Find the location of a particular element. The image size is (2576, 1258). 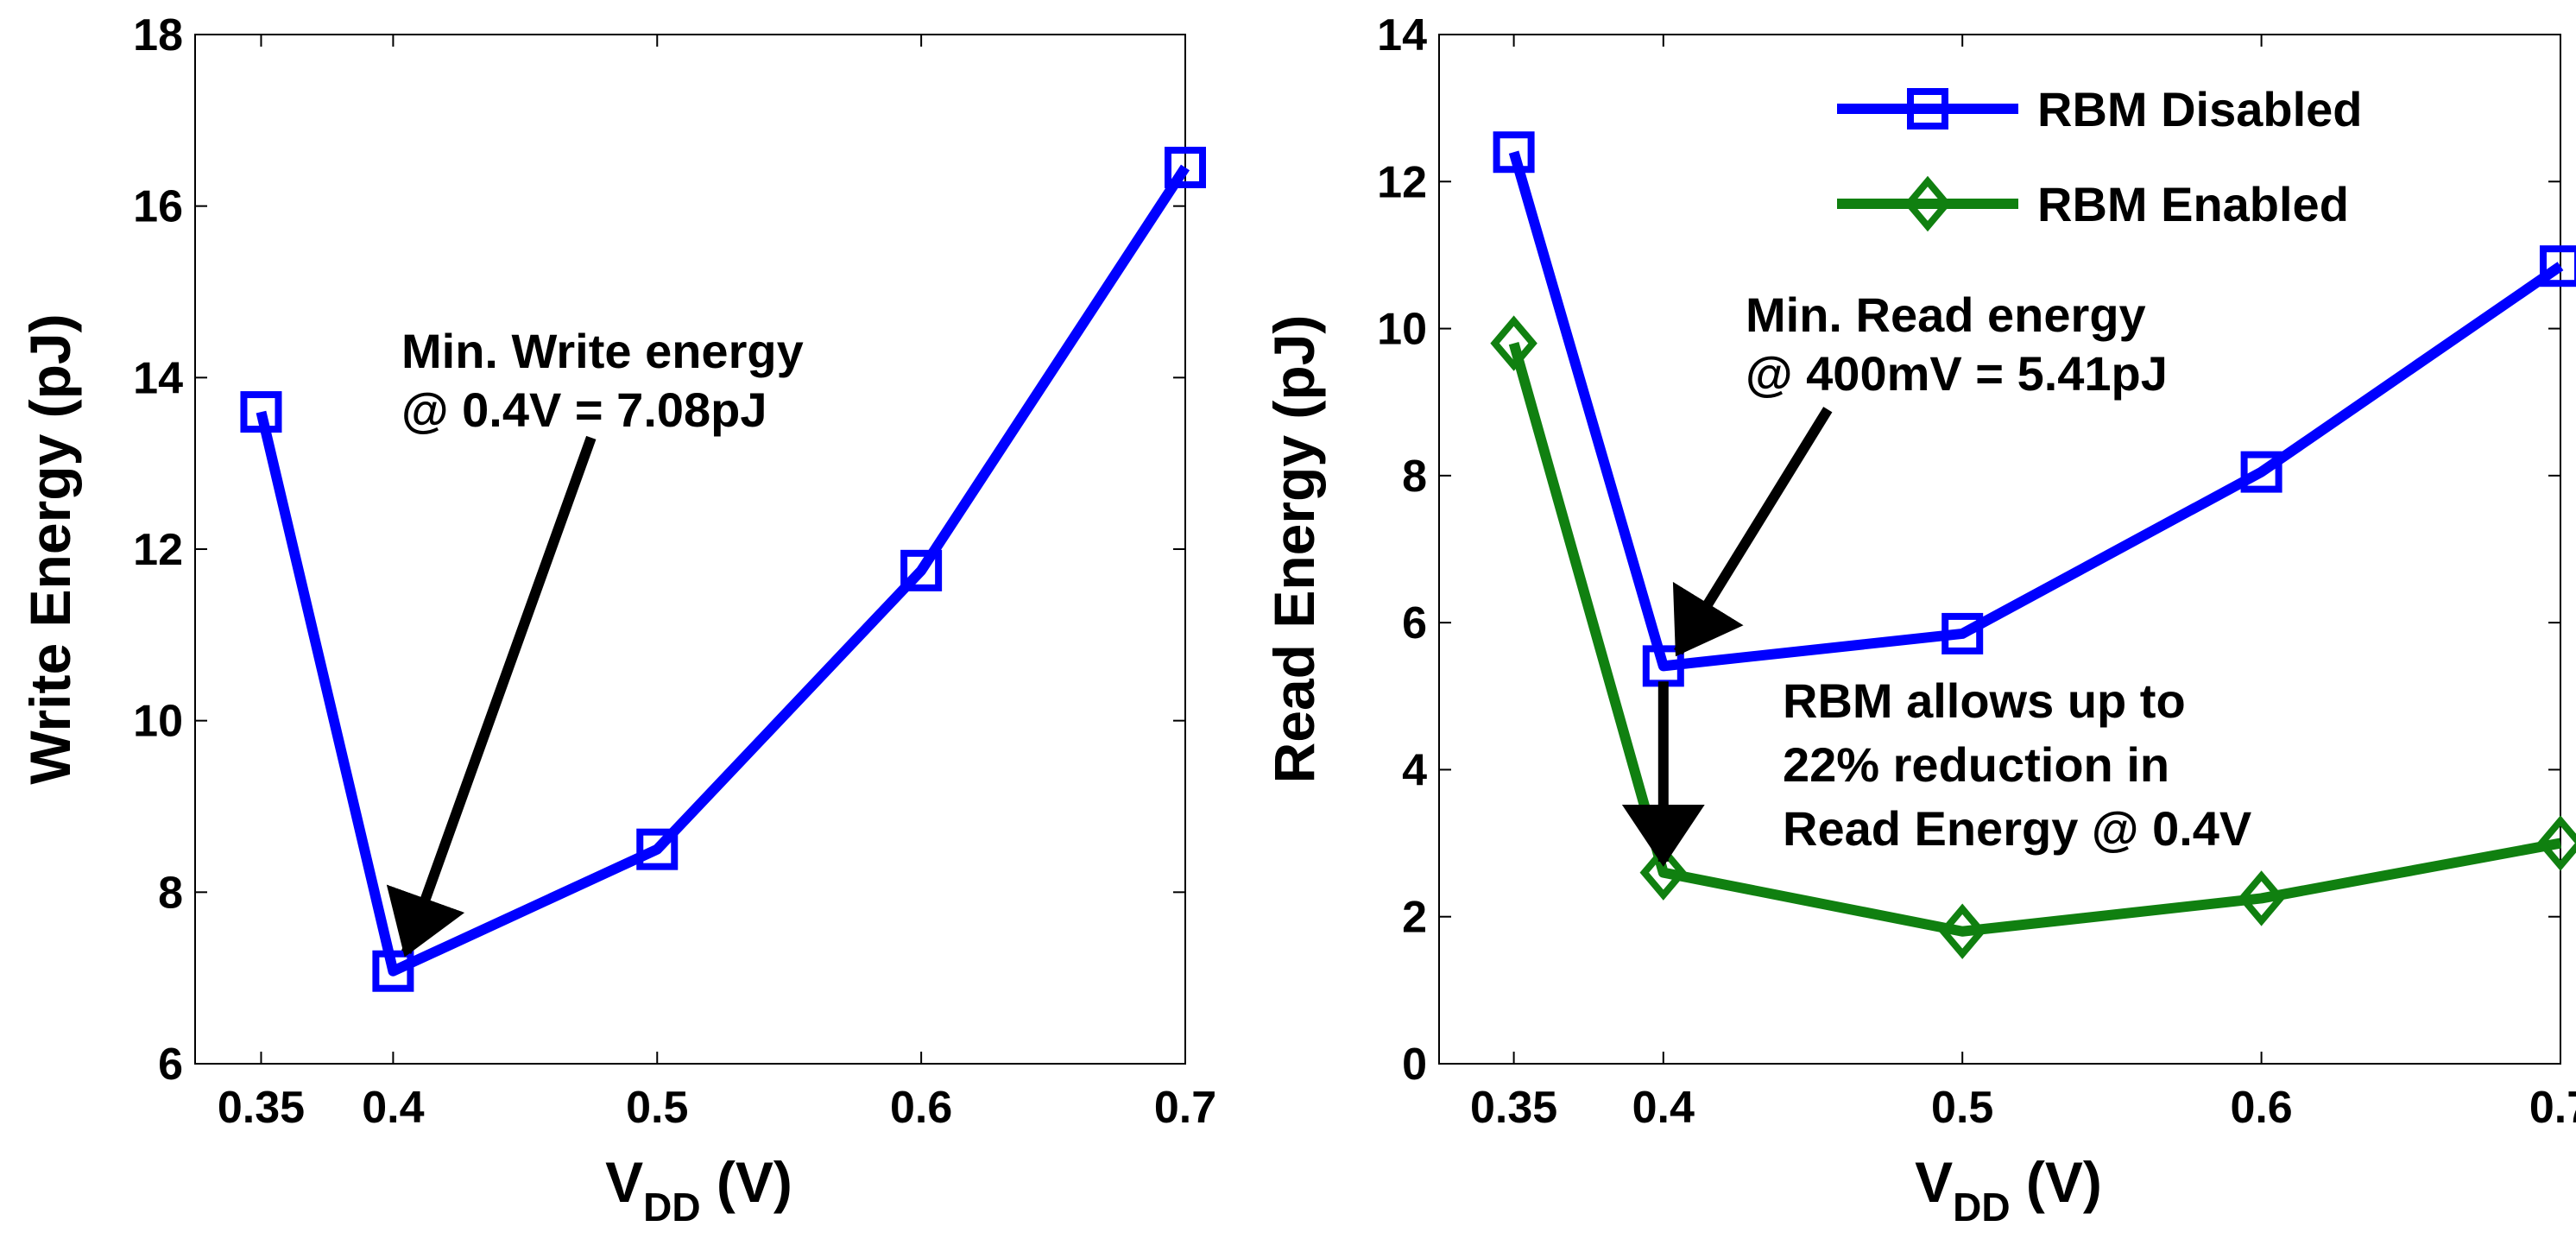

annotation-text: Min. Write energy is located at coordinates (602, 351).